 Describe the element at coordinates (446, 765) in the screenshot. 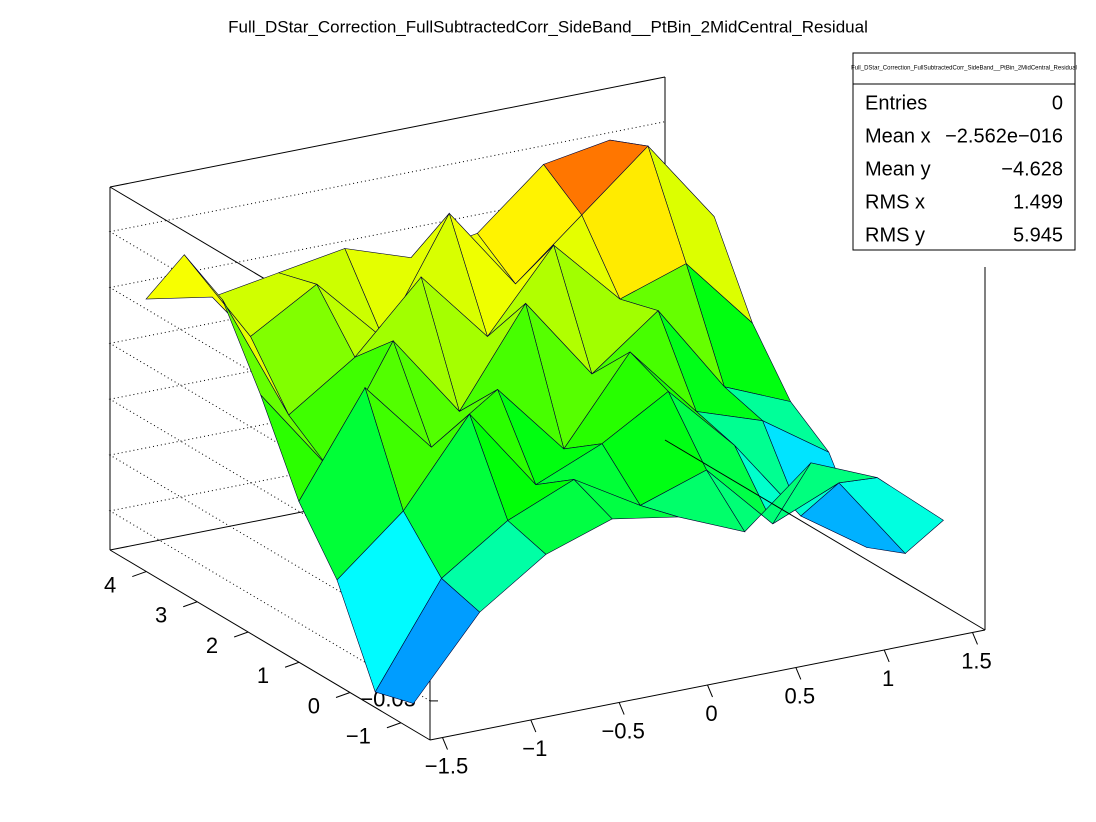

I see `x-tick-label: −1.5` at that location.